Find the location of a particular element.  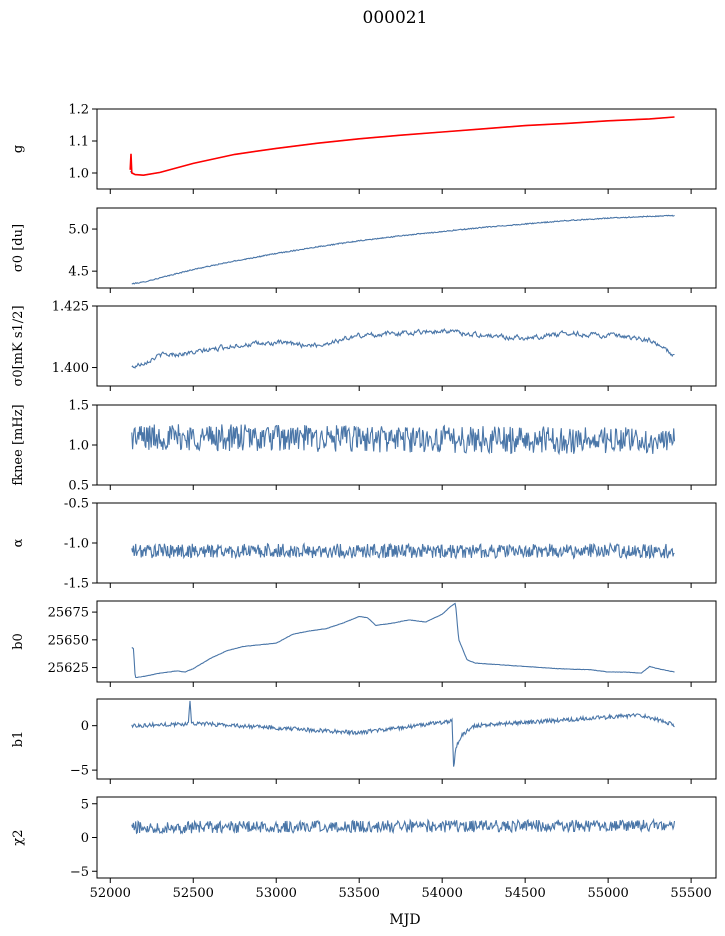

x-tick-label: 54500 is located at coordinates (524, 893).